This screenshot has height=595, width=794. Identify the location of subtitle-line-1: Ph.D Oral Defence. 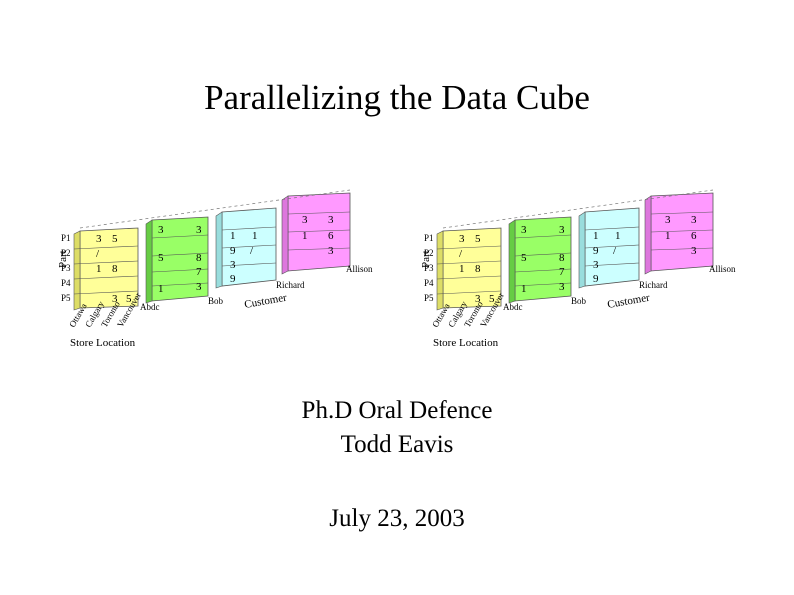
(397, 410).